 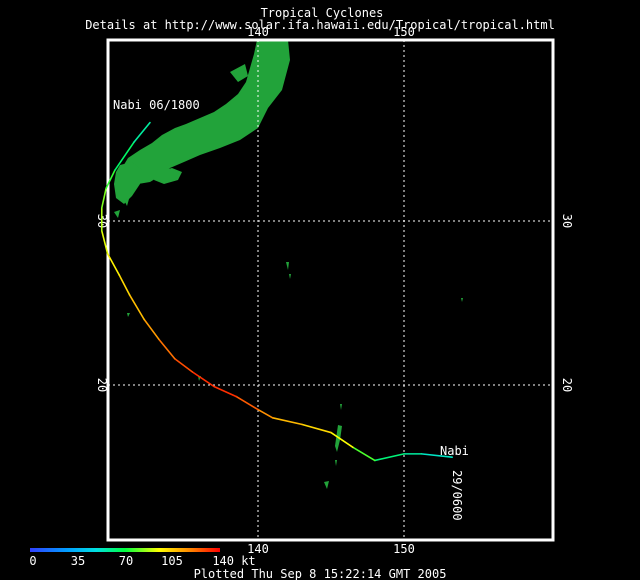 What do you see at coordinates (454, 451) in the screenshot?
I see `storm-start-name: Nabi` at bounding box center [454, 451].